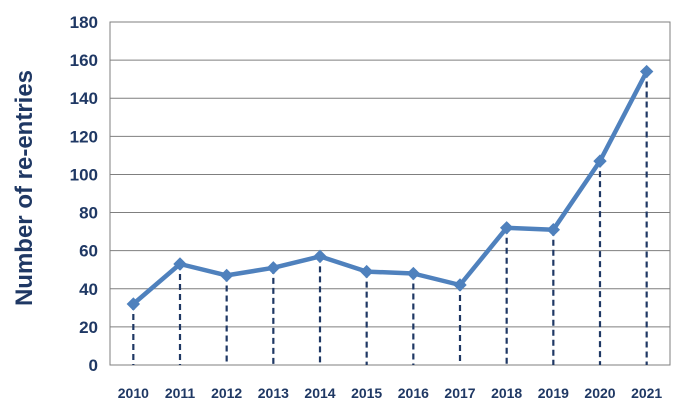 The image size is (697, 414). I want to click on data-point-2013, so click(273, 268).